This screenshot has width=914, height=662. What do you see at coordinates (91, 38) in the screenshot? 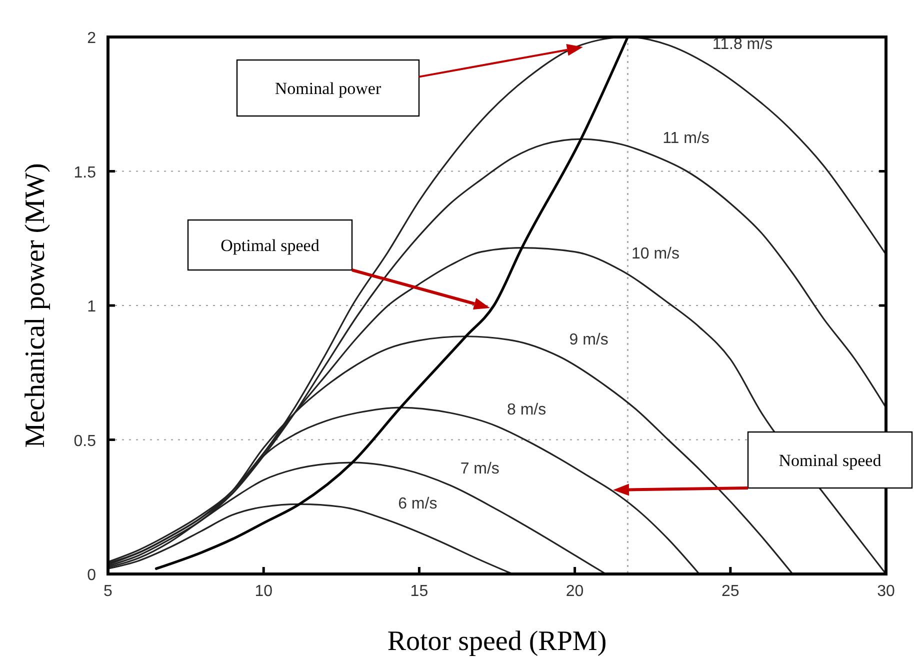
I see `y-tick-label: 2` at bounding box center [91, 38].